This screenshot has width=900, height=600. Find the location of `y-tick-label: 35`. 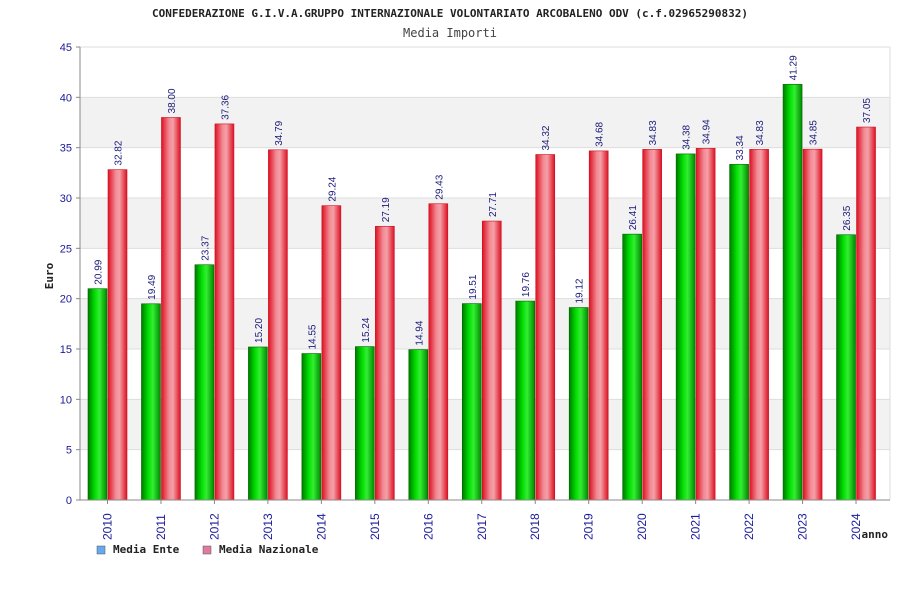

y-tick-label: 35 is located at coordinates (66, 149).